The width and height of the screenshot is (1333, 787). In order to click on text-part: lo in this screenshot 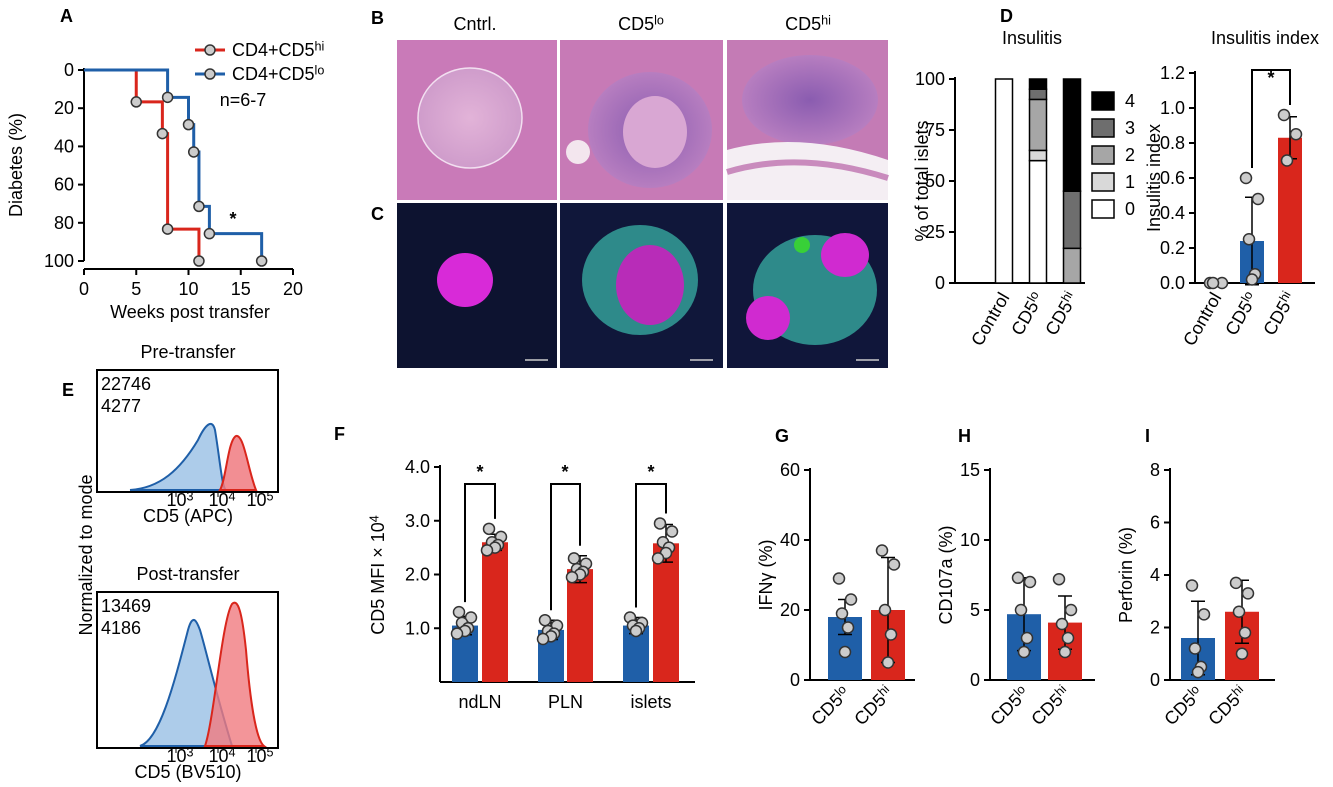, I will do `click(320, 70)`.